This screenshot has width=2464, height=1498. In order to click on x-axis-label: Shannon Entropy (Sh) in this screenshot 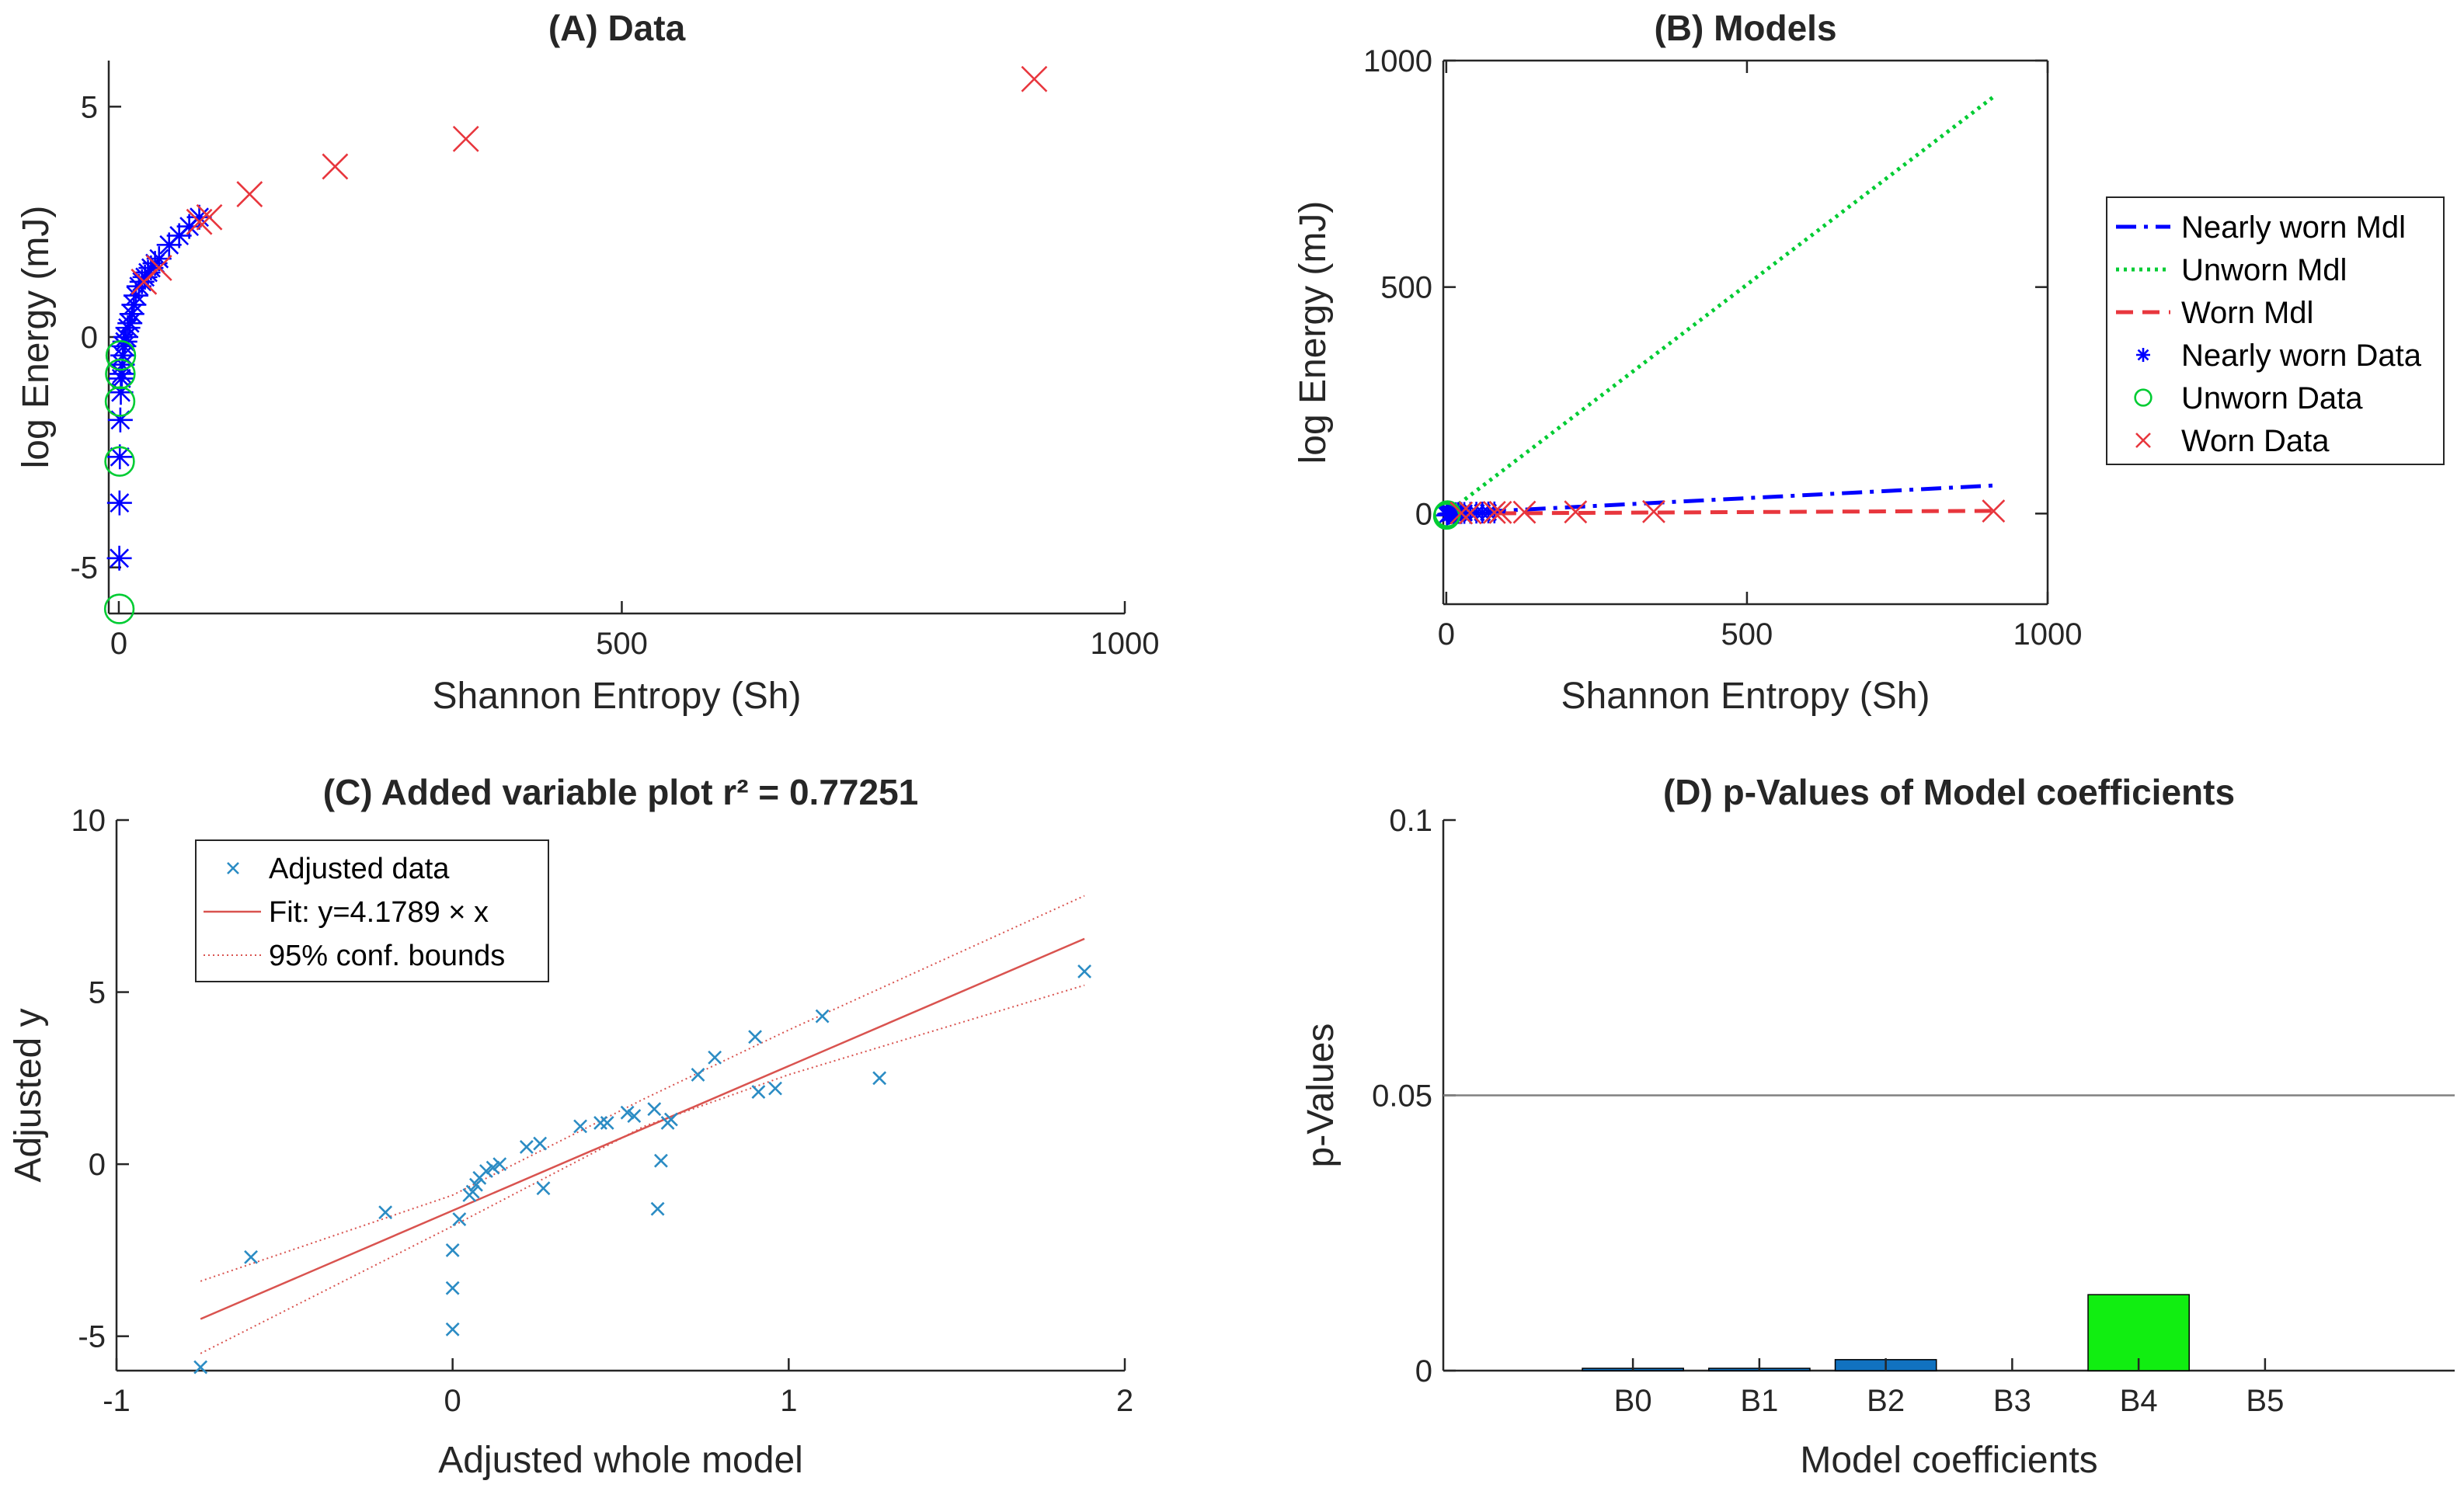, I will do `click(1745, 696)`.